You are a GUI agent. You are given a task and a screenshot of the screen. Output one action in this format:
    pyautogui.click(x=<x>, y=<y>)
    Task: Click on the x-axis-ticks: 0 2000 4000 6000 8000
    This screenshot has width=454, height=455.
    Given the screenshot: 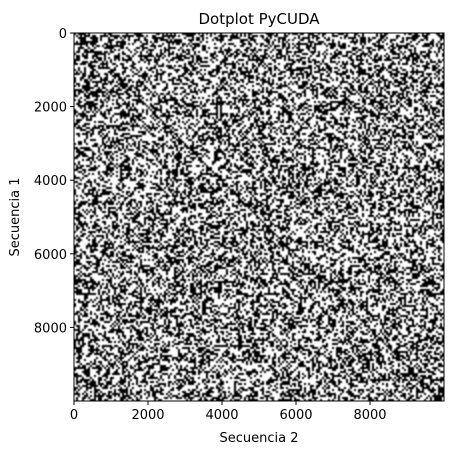 What is the action you would take?
    pyautogui.click(x=228, y=412)
    